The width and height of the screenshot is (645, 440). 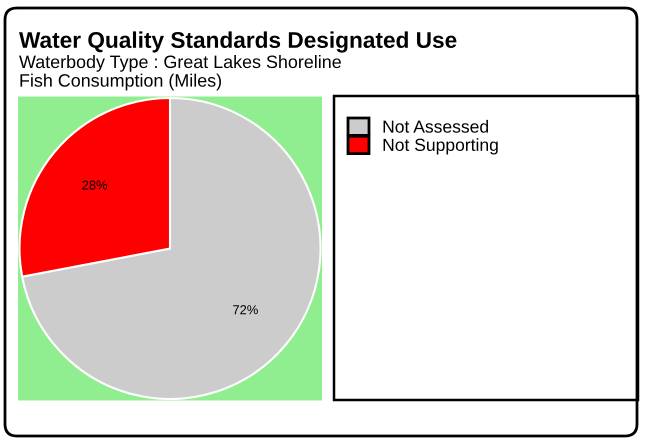 I want to click on chart-subtitle: Waterbody Type : Great Lakes Shoreline Fish Consumption (Miles), so click(x=180, y=72).